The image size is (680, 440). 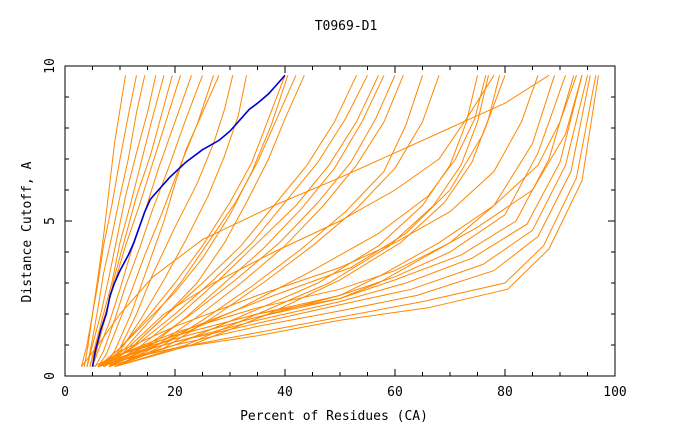 I want to click on y-tick-label: 0, so click(x=50, y=376).